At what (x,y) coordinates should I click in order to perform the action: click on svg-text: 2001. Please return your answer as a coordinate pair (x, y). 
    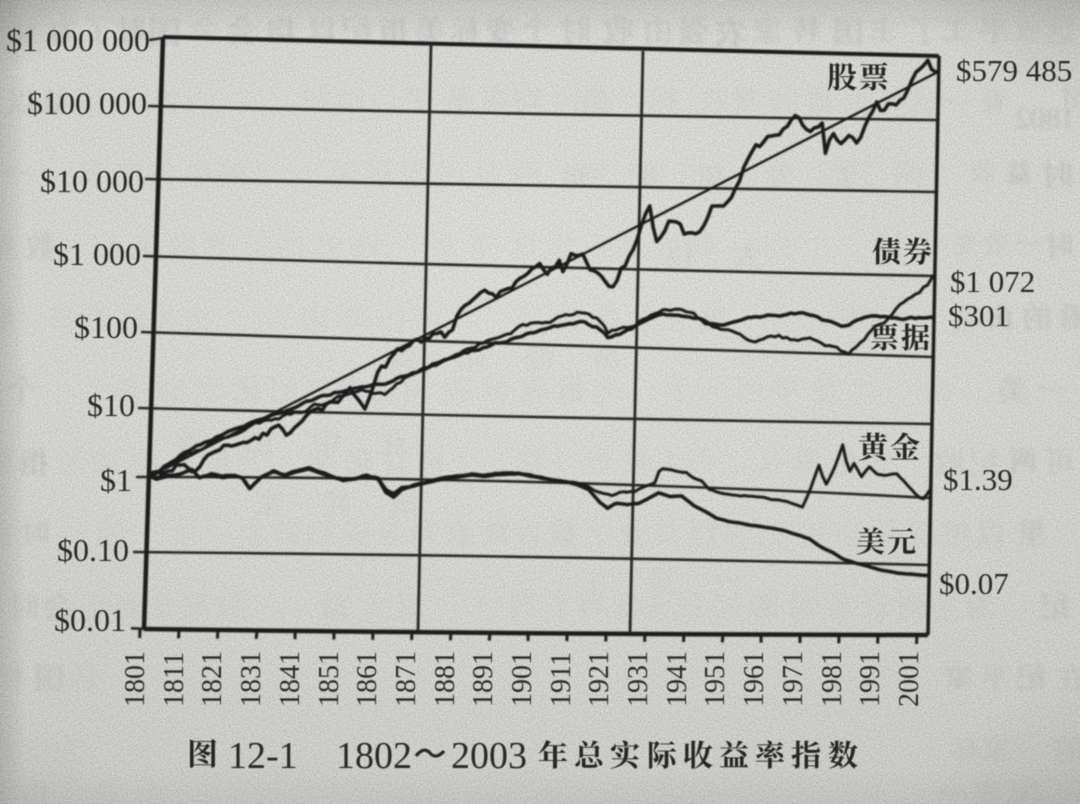
    Looking at the image, I should click on (909, 679).